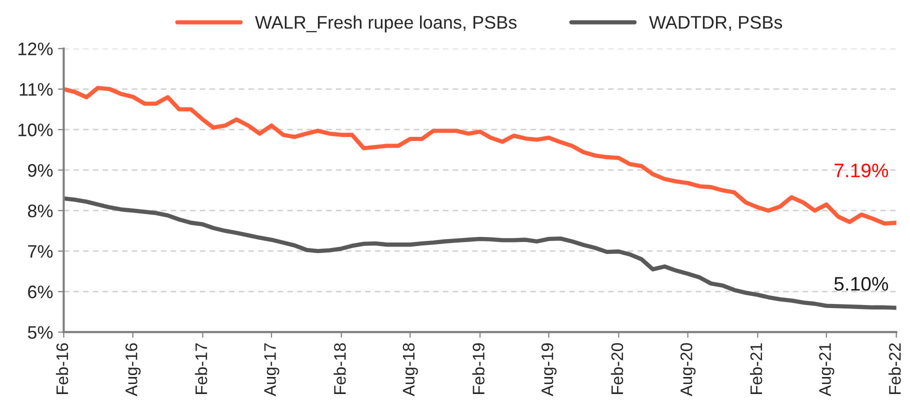 The width and height of the screenshot is (910, 405). Describe the element at coordinates (826, 369) in the screenshot. I see `x-tick-label: Aug-21` at that location.